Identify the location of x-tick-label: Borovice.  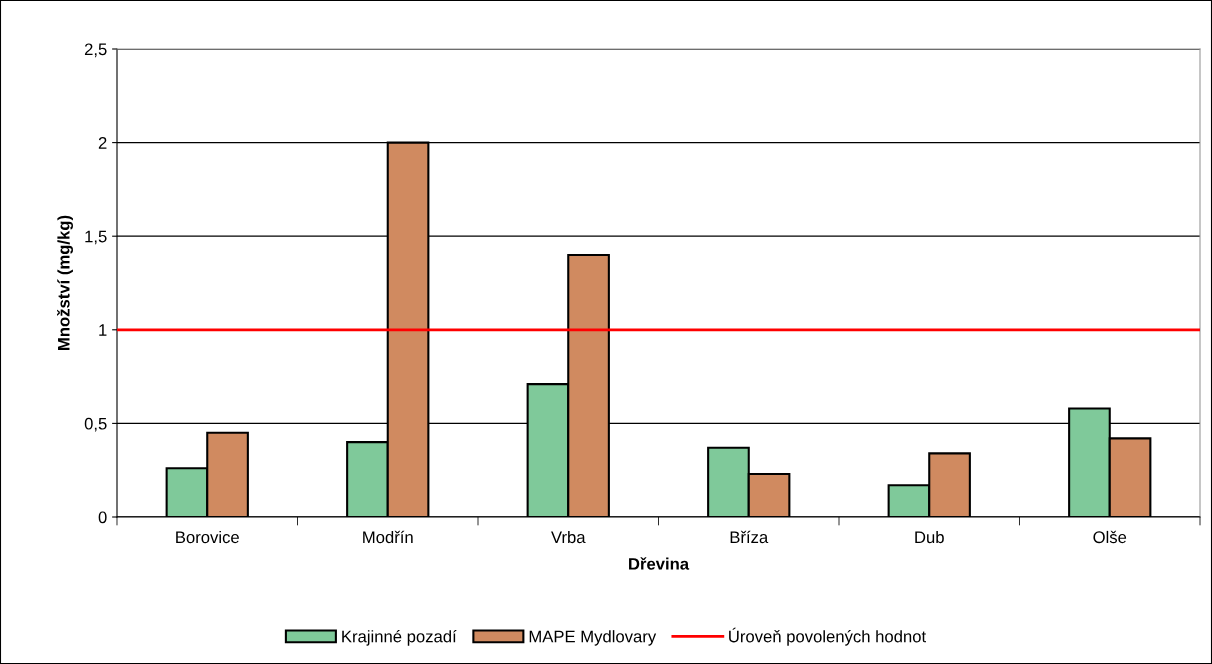
(207, 537).